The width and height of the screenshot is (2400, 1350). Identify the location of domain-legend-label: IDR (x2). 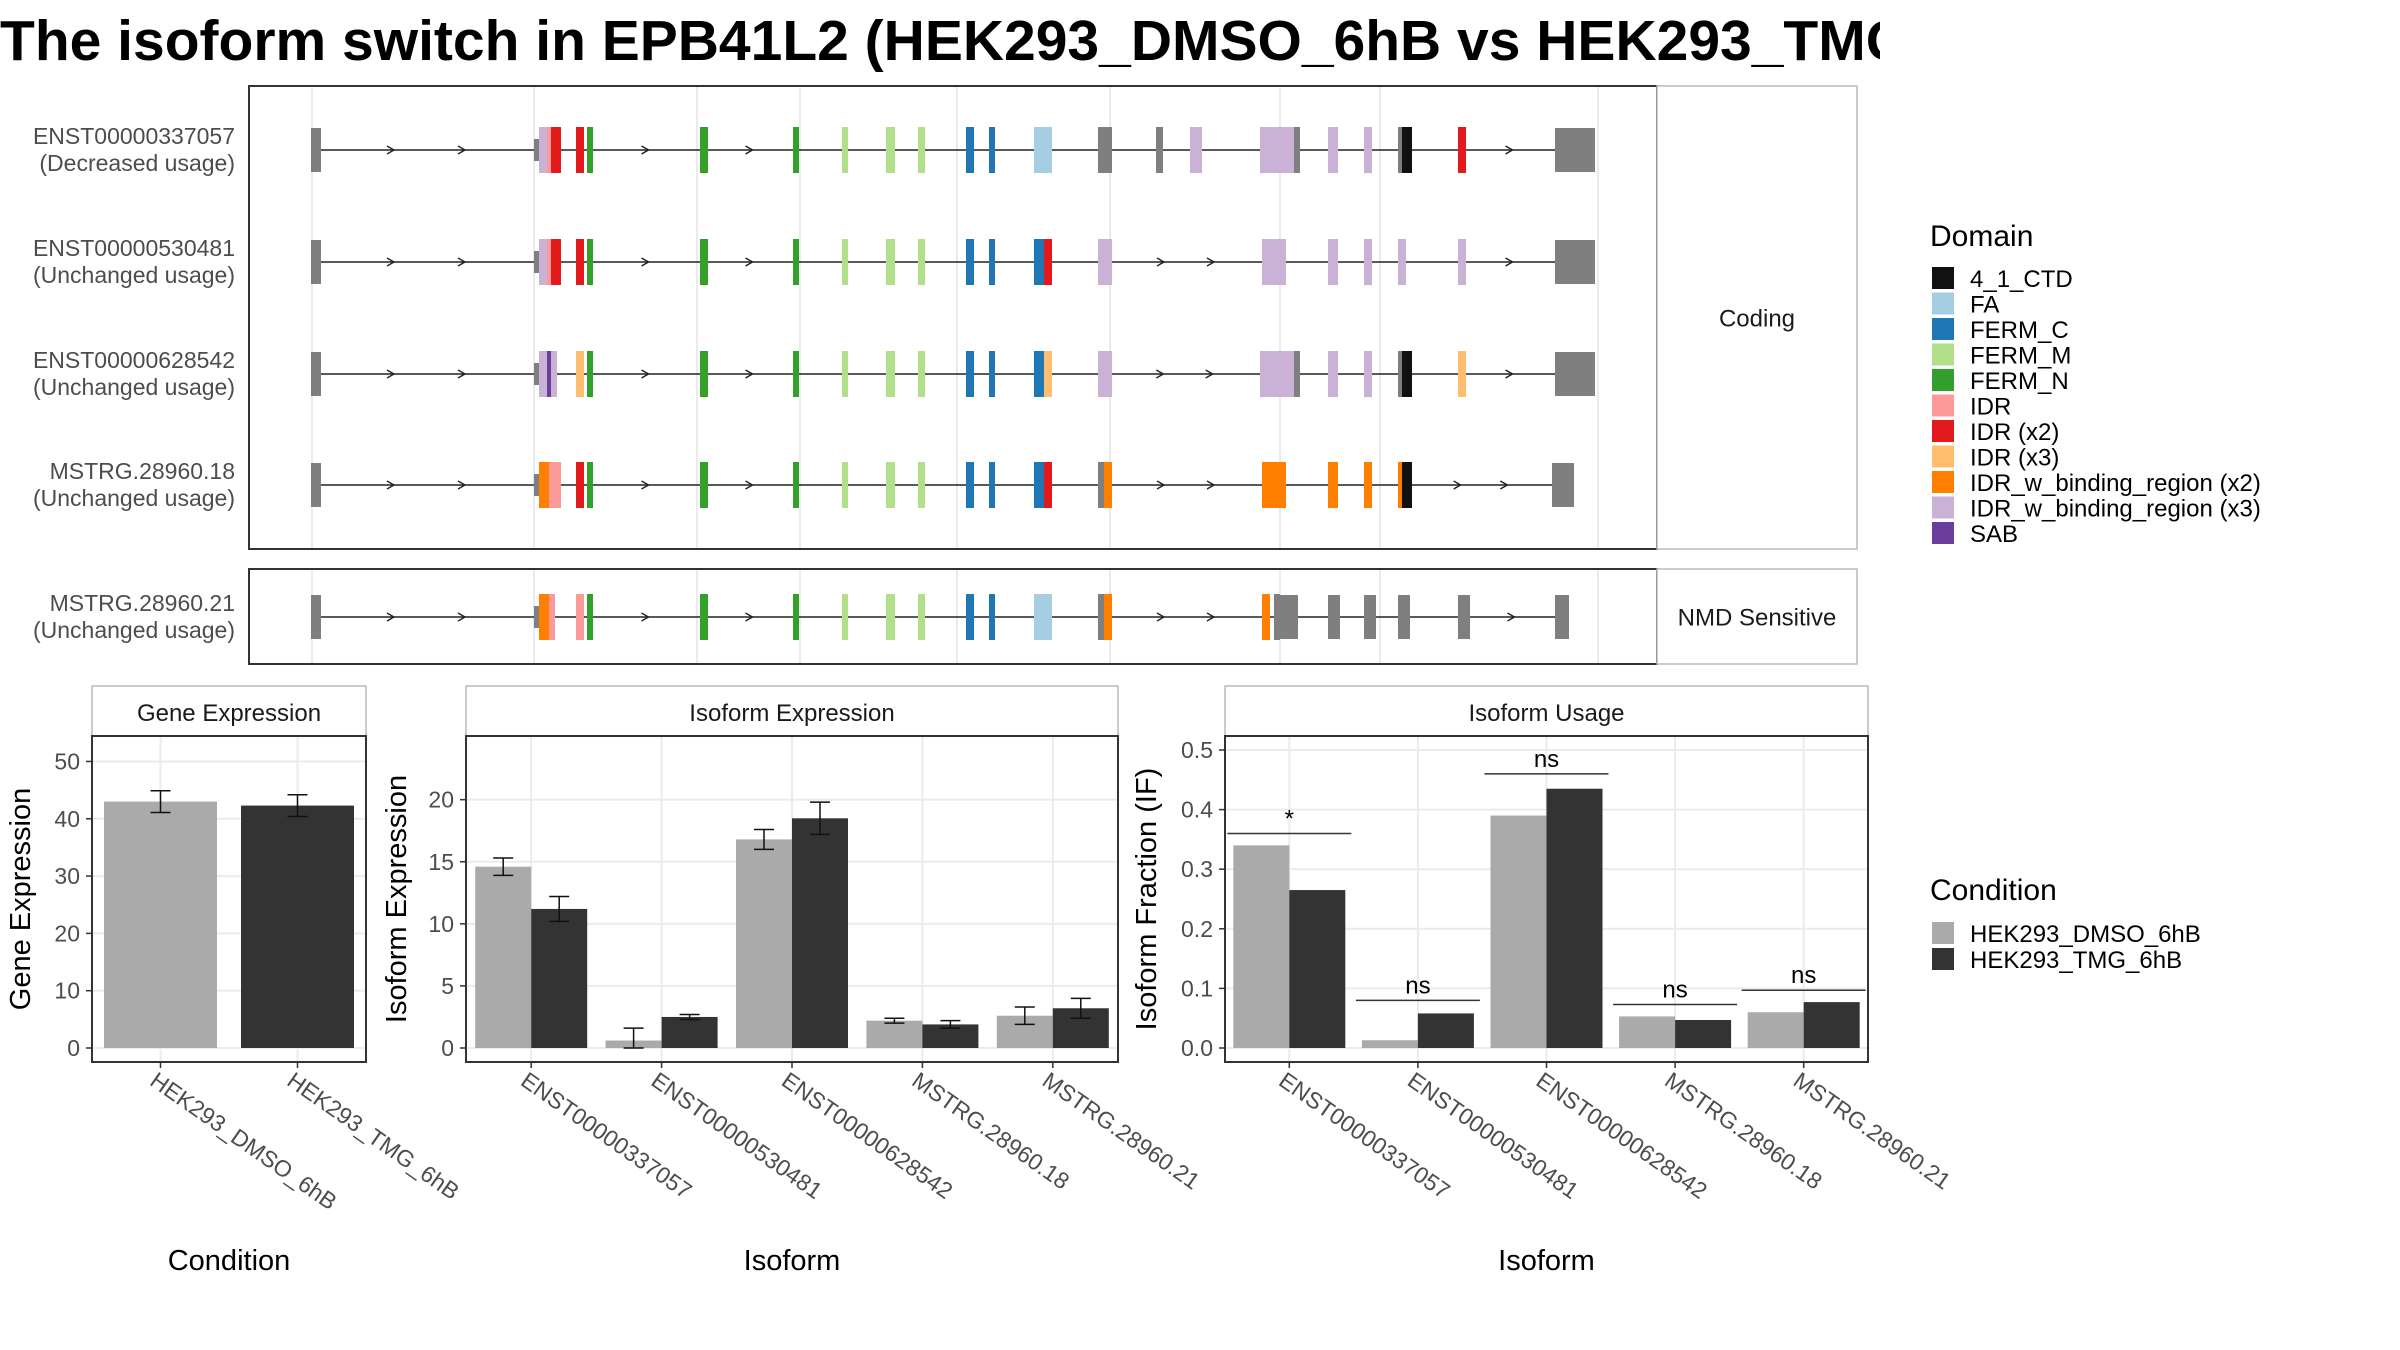
(2014, 432).